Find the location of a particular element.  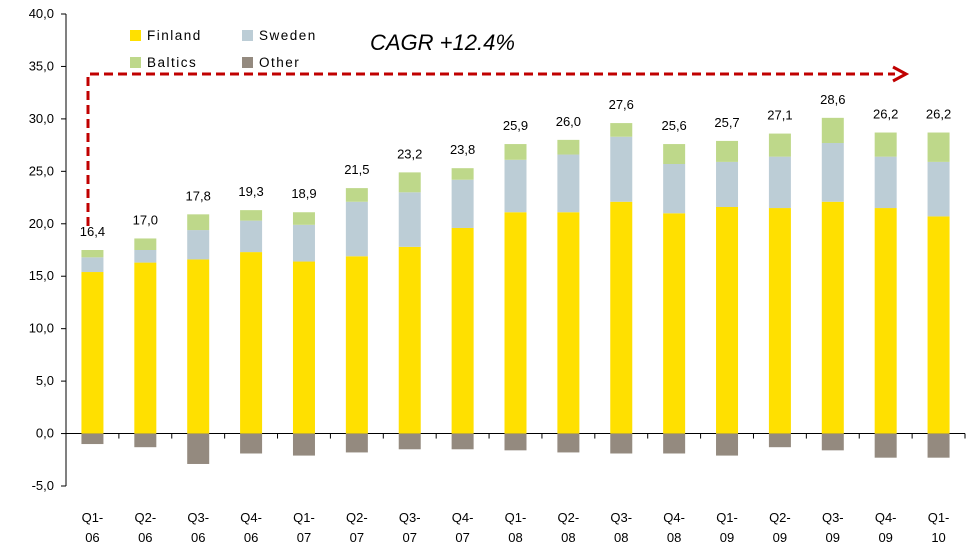

total-label: 25,9 is located at coordinates (515, 125).